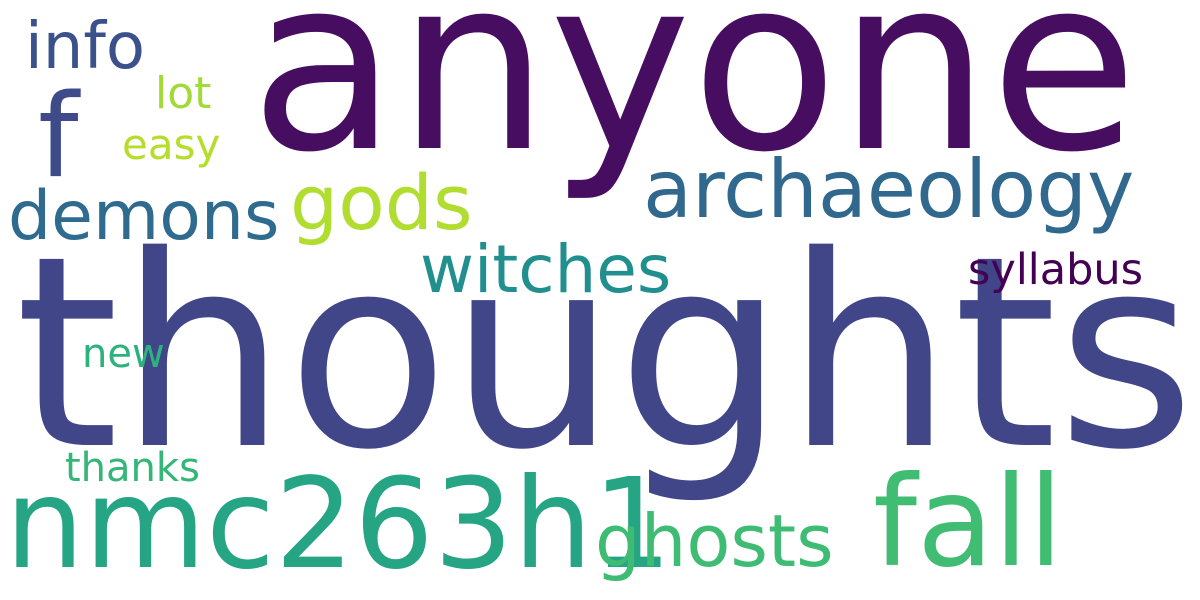 The width and height of the screenshot is (1200, 600). What do you see at coordinates (85, 47) in the screenshot?
I see `word-info: info` at bounding box center [85, 47].